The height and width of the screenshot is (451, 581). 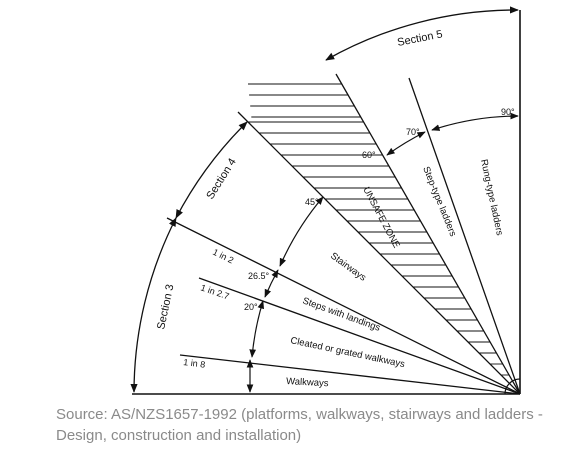 What do you see at coordinates (312, 202) in the screenshot?
I see `angle-45-label: 45°` at bounding box center [312, 202].